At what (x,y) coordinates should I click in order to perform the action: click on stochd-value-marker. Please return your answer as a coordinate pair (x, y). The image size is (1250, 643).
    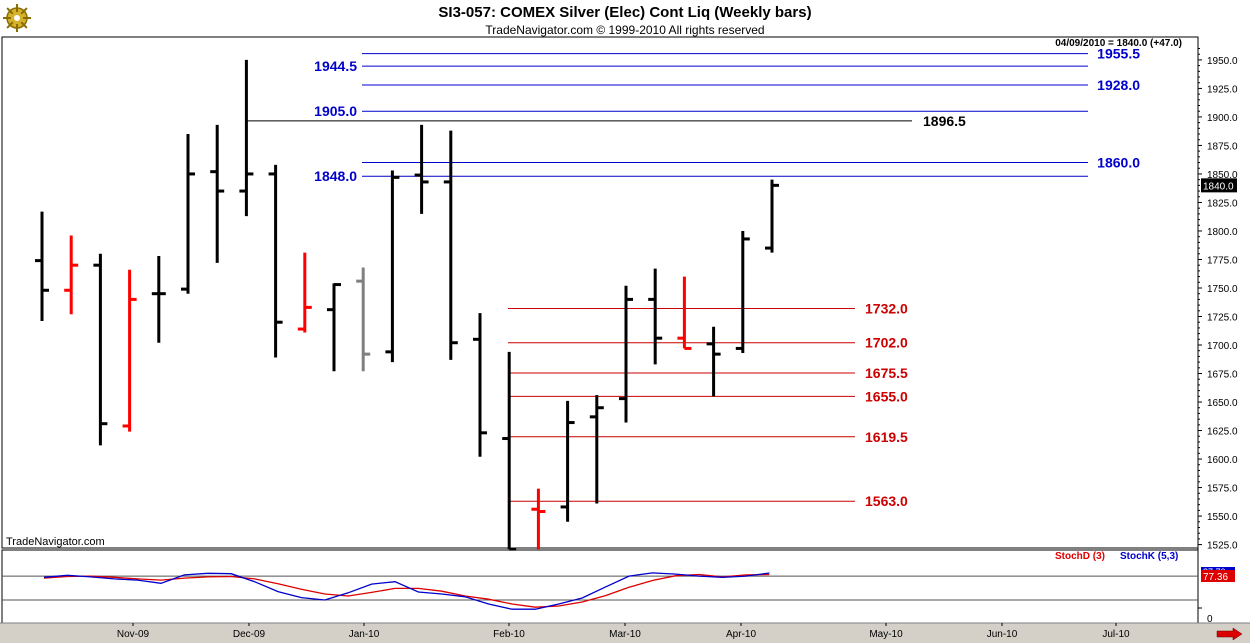
    Looking at the image, I should click on (1218, 576).